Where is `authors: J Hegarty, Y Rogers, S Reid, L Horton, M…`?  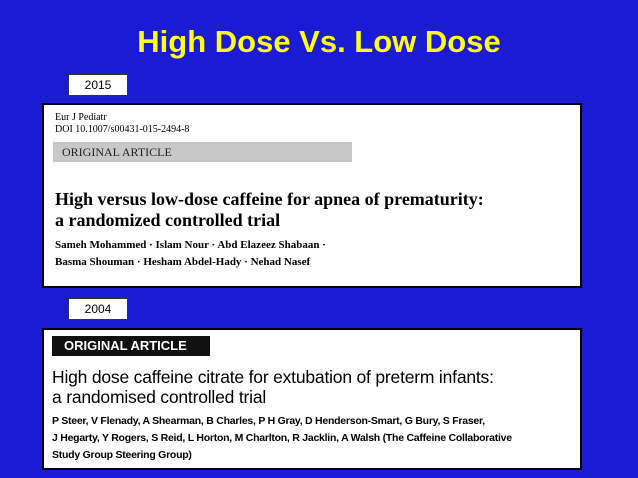 authors: J Hegarty, Y Rogers, S Reid, L Horton, M… is located at coordinates (282, 438).